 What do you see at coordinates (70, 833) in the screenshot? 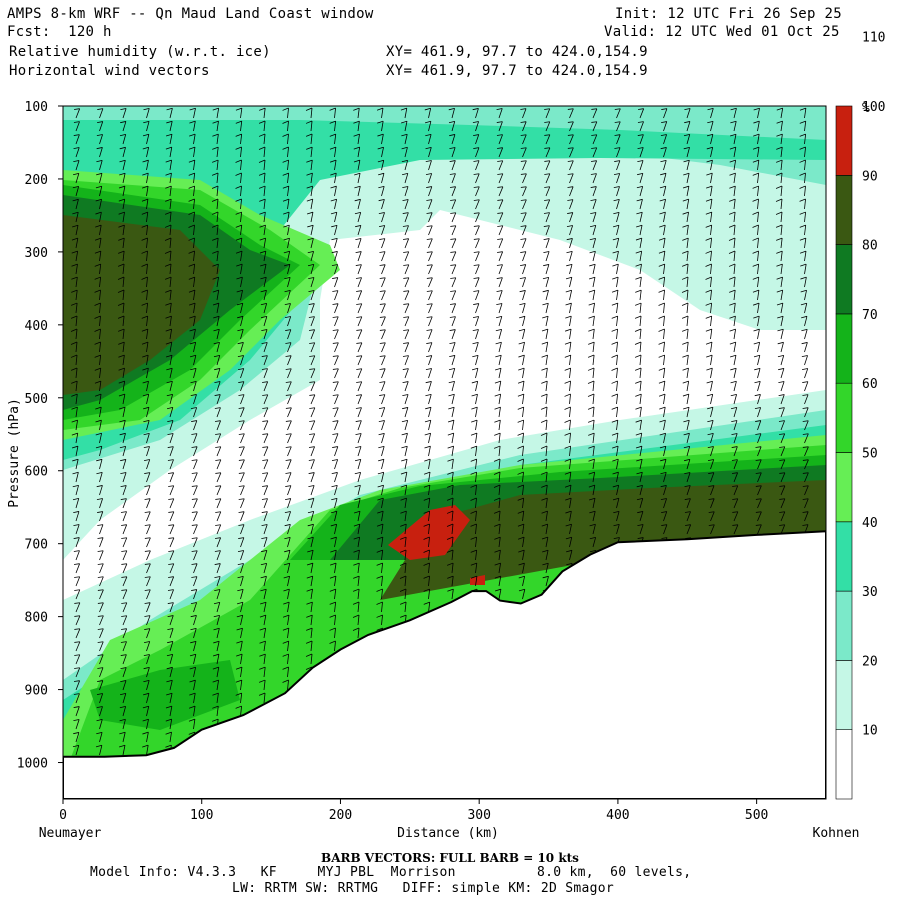
I see `x-left-endpoint: Neumayer` at bounding box center [70, 833].